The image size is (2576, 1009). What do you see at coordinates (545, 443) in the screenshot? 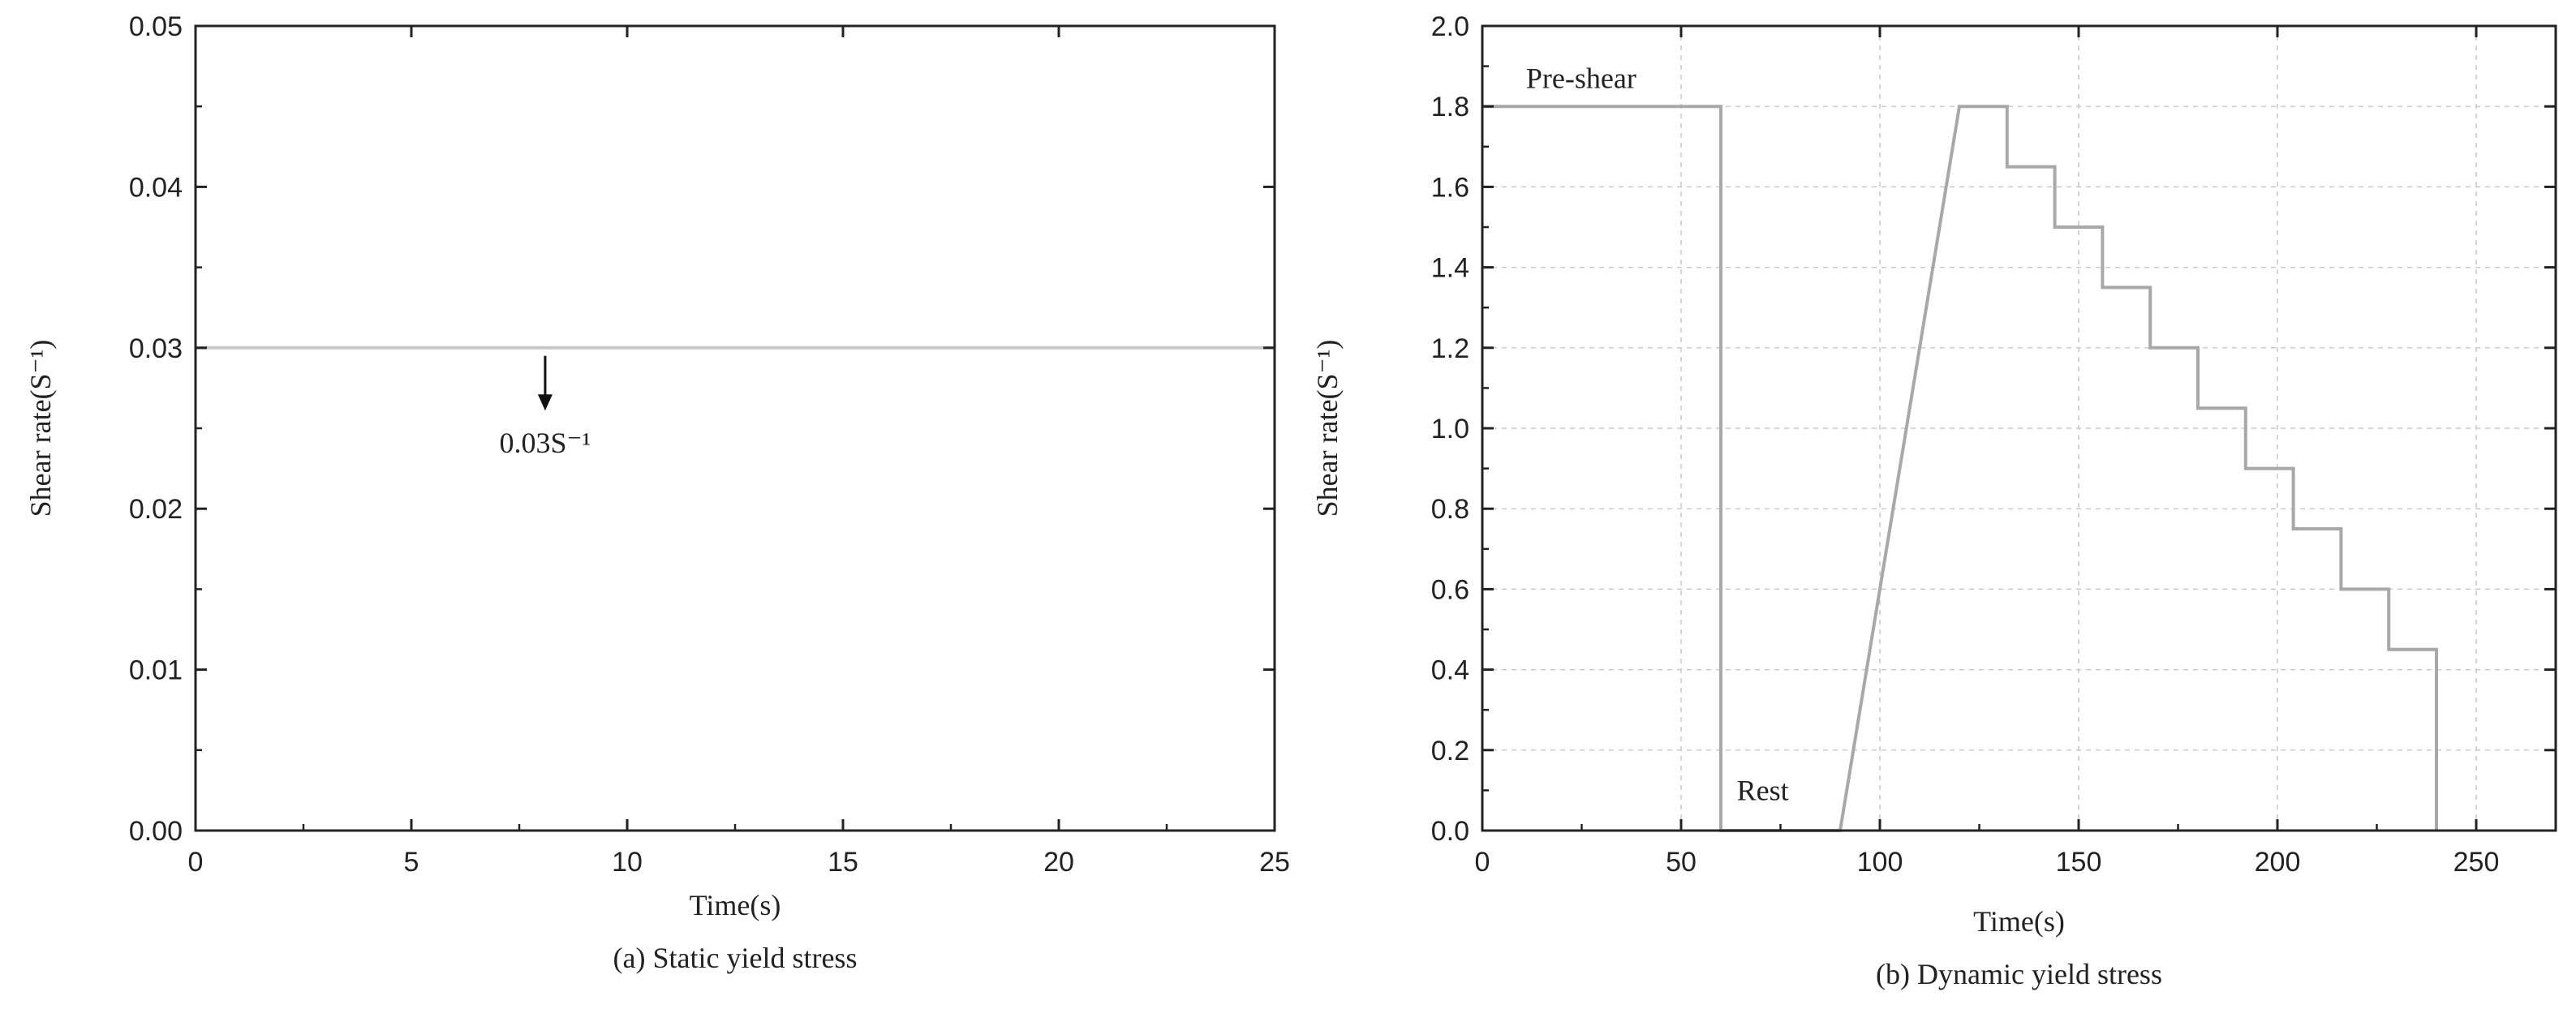
I see `annotation-label: 0.03S⁻¹` at bounding box center [545, 443].